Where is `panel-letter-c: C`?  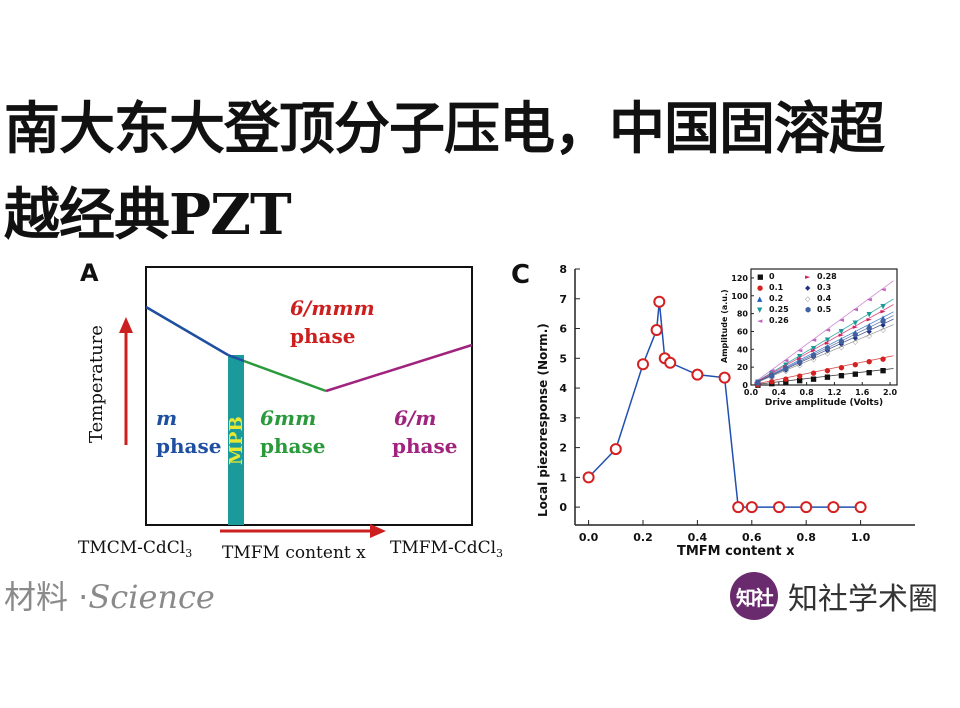 panel-letter-c: C is located at coordinates (520, 275).